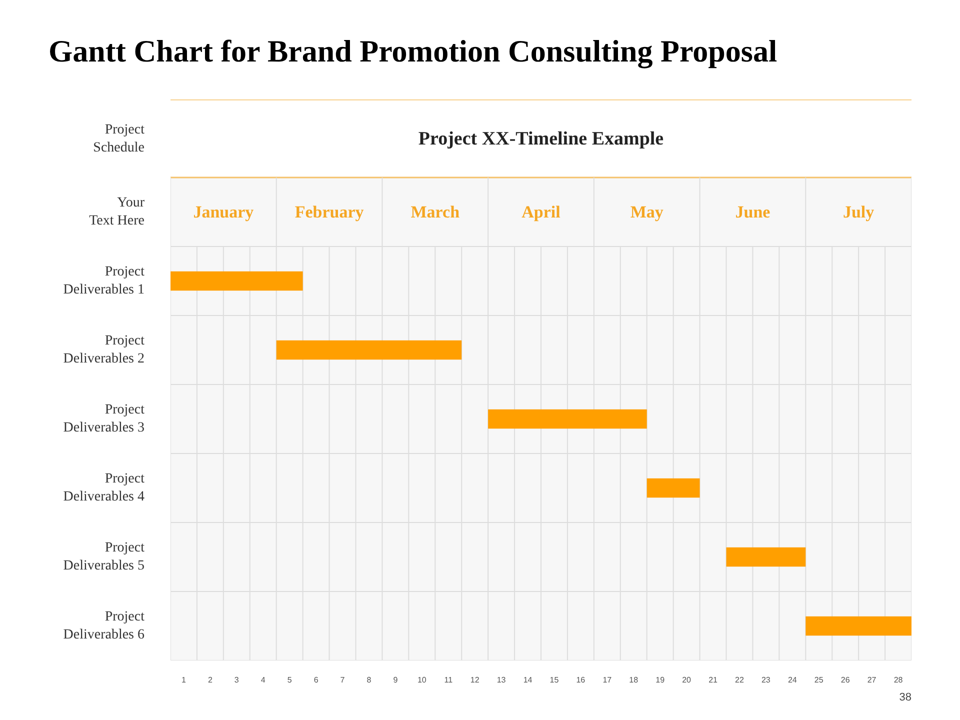 Image resolution: width=960 pixels, height=720 pixels. Describe the element at coordinates (634, 680) in the screenshot. I see `x-tick-label: 18` at that location.